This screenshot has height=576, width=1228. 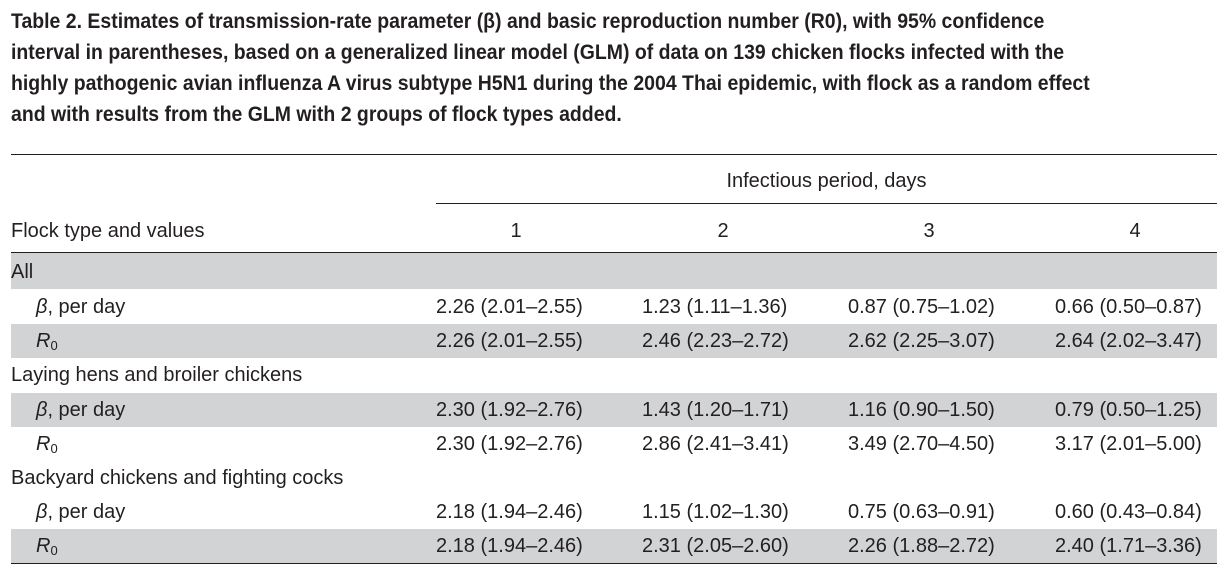 I want to click on table-cell: 0.66 (0.50–0.87), so click(x=1128, y=307).